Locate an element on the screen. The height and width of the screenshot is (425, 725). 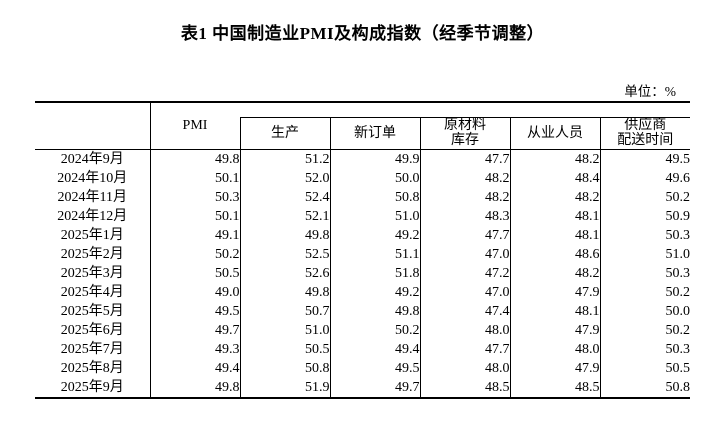
value-cell: 49.0 is located at coordinates (194, 292).